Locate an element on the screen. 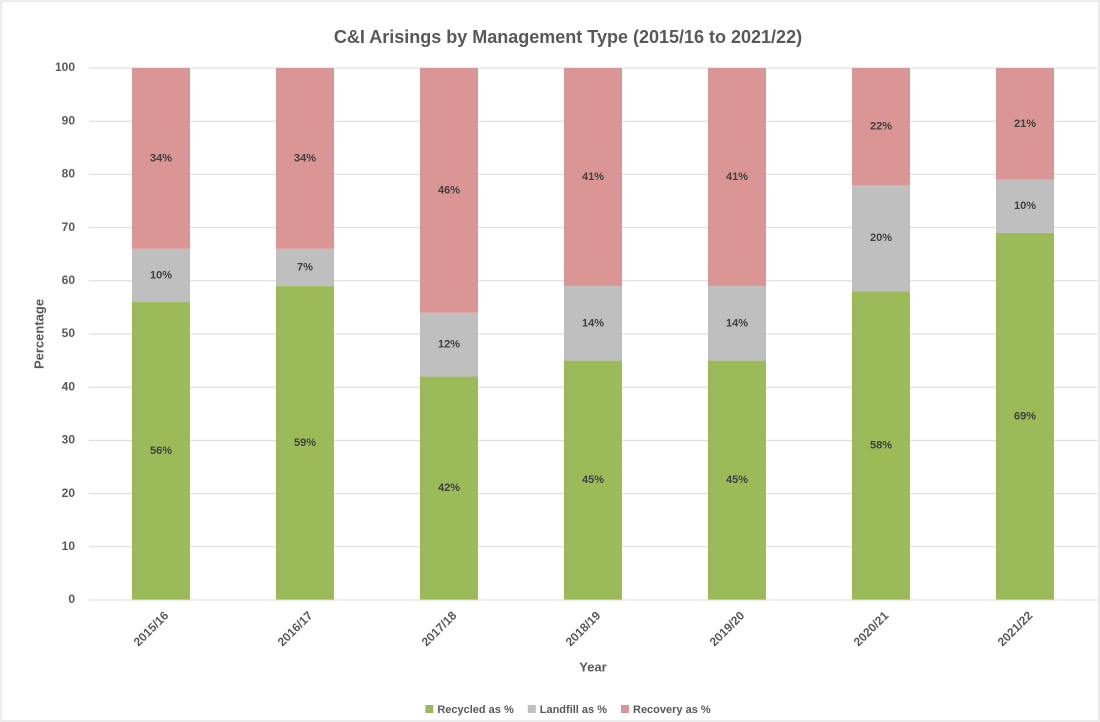 The image size is (1100, 722). y-tick-label: 0 is located at coordinates (71, 599).